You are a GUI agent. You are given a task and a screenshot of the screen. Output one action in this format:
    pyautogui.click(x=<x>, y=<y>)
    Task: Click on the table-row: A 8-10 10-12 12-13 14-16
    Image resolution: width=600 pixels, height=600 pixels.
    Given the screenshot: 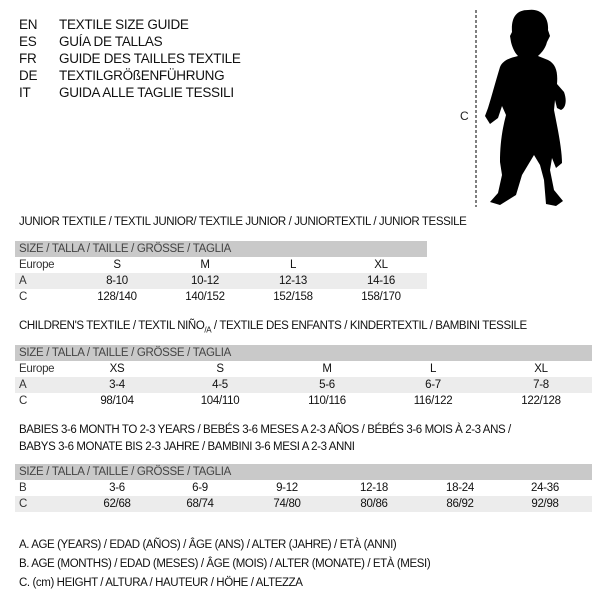 What is the action you would take?
    pyautogui.click(x=221, y=281)
    